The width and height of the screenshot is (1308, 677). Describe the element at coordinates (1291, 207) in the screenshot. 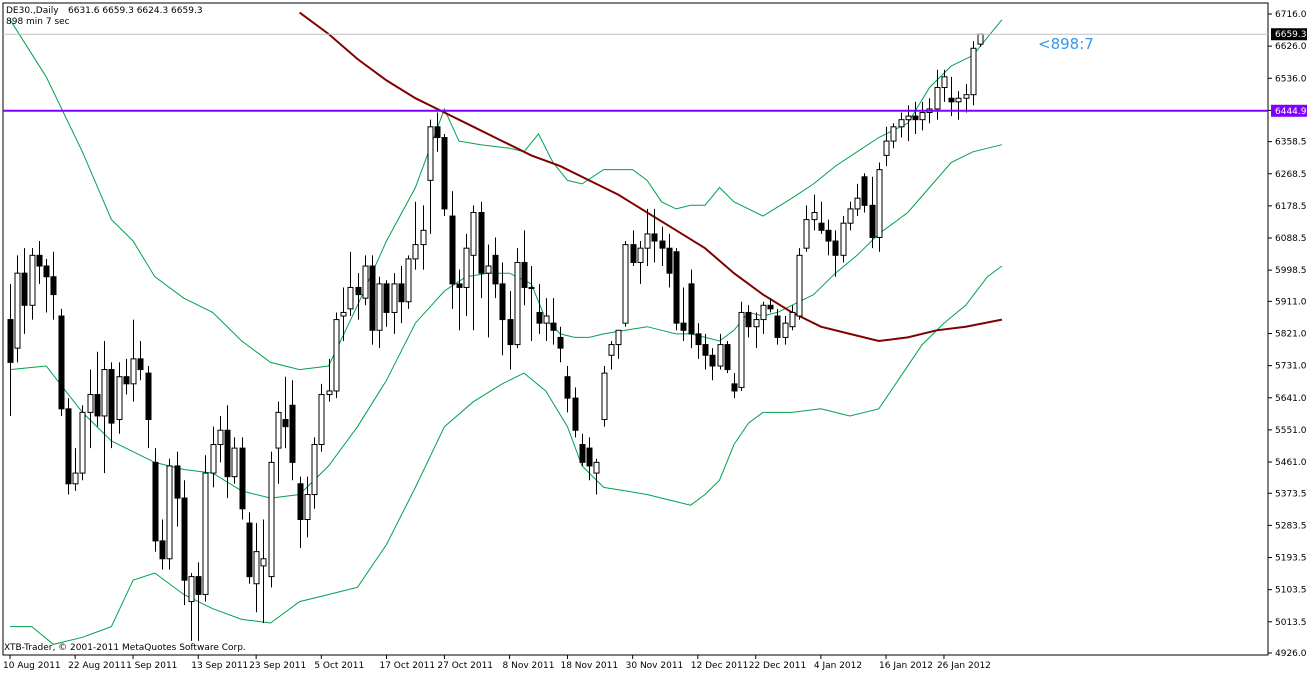

I see `y-tick-label: 6178.5` at that location.